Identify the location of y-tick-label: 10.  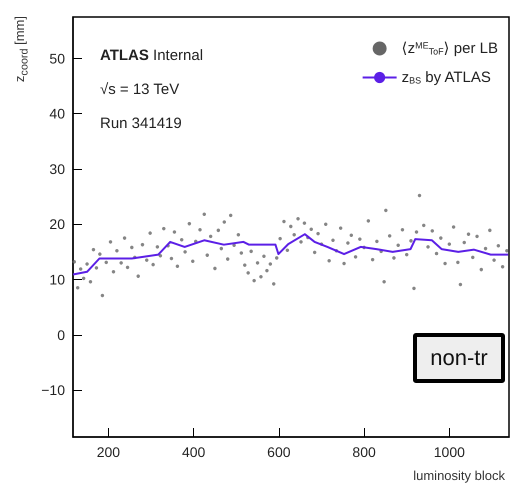
(57, 280).